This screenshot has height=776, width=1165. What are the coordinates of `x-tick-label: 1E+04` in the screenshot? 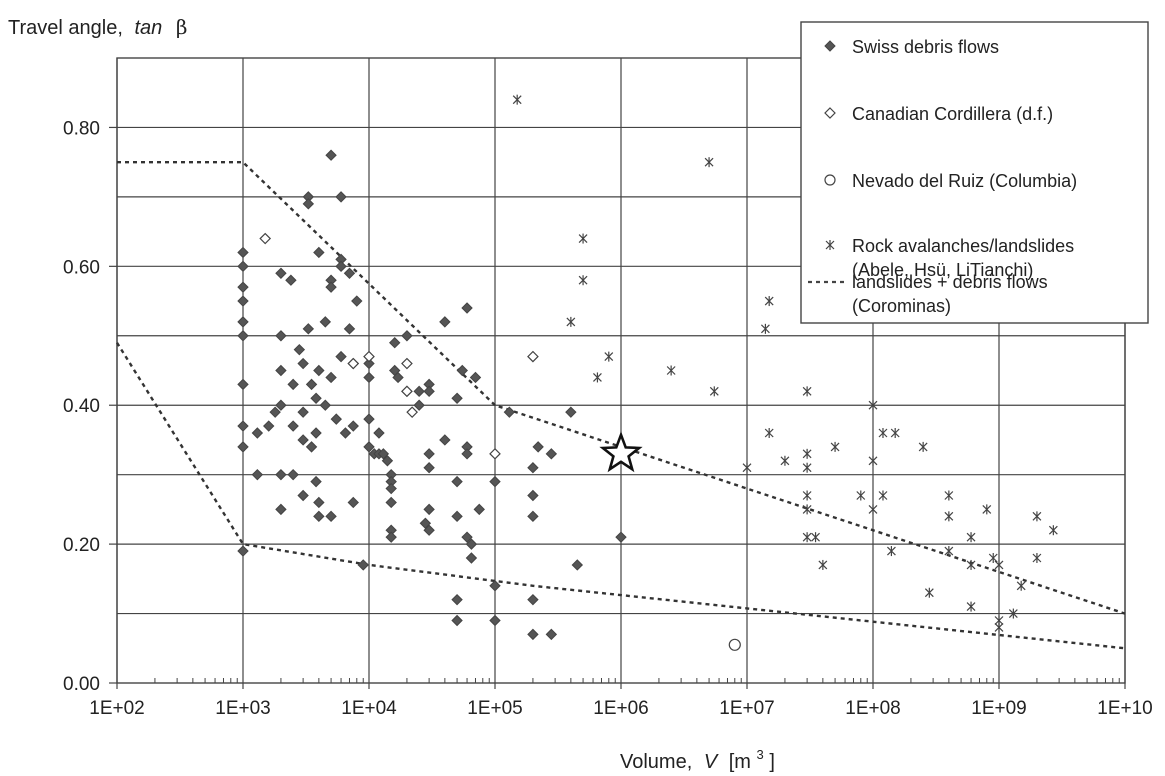 It's located at (369, 708).